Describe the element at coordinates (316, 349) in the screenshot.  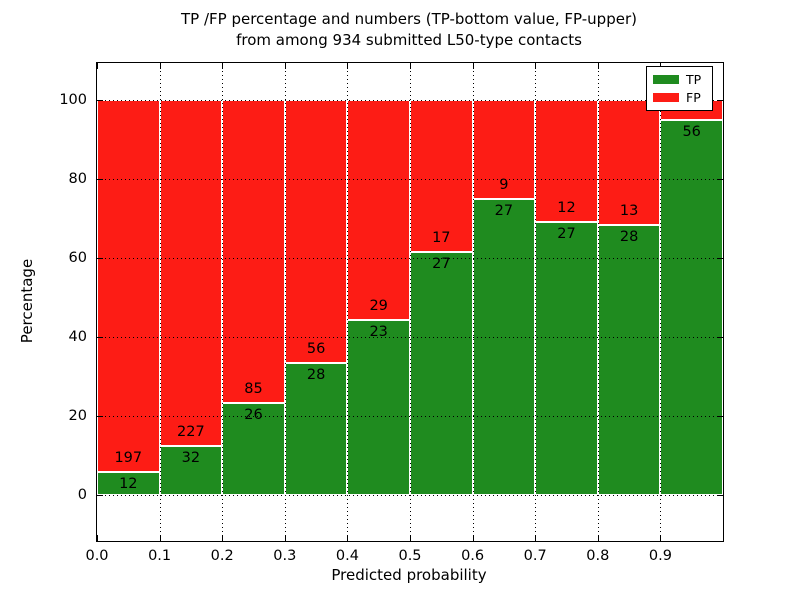
I see `fp-count-label: 56` at that location.